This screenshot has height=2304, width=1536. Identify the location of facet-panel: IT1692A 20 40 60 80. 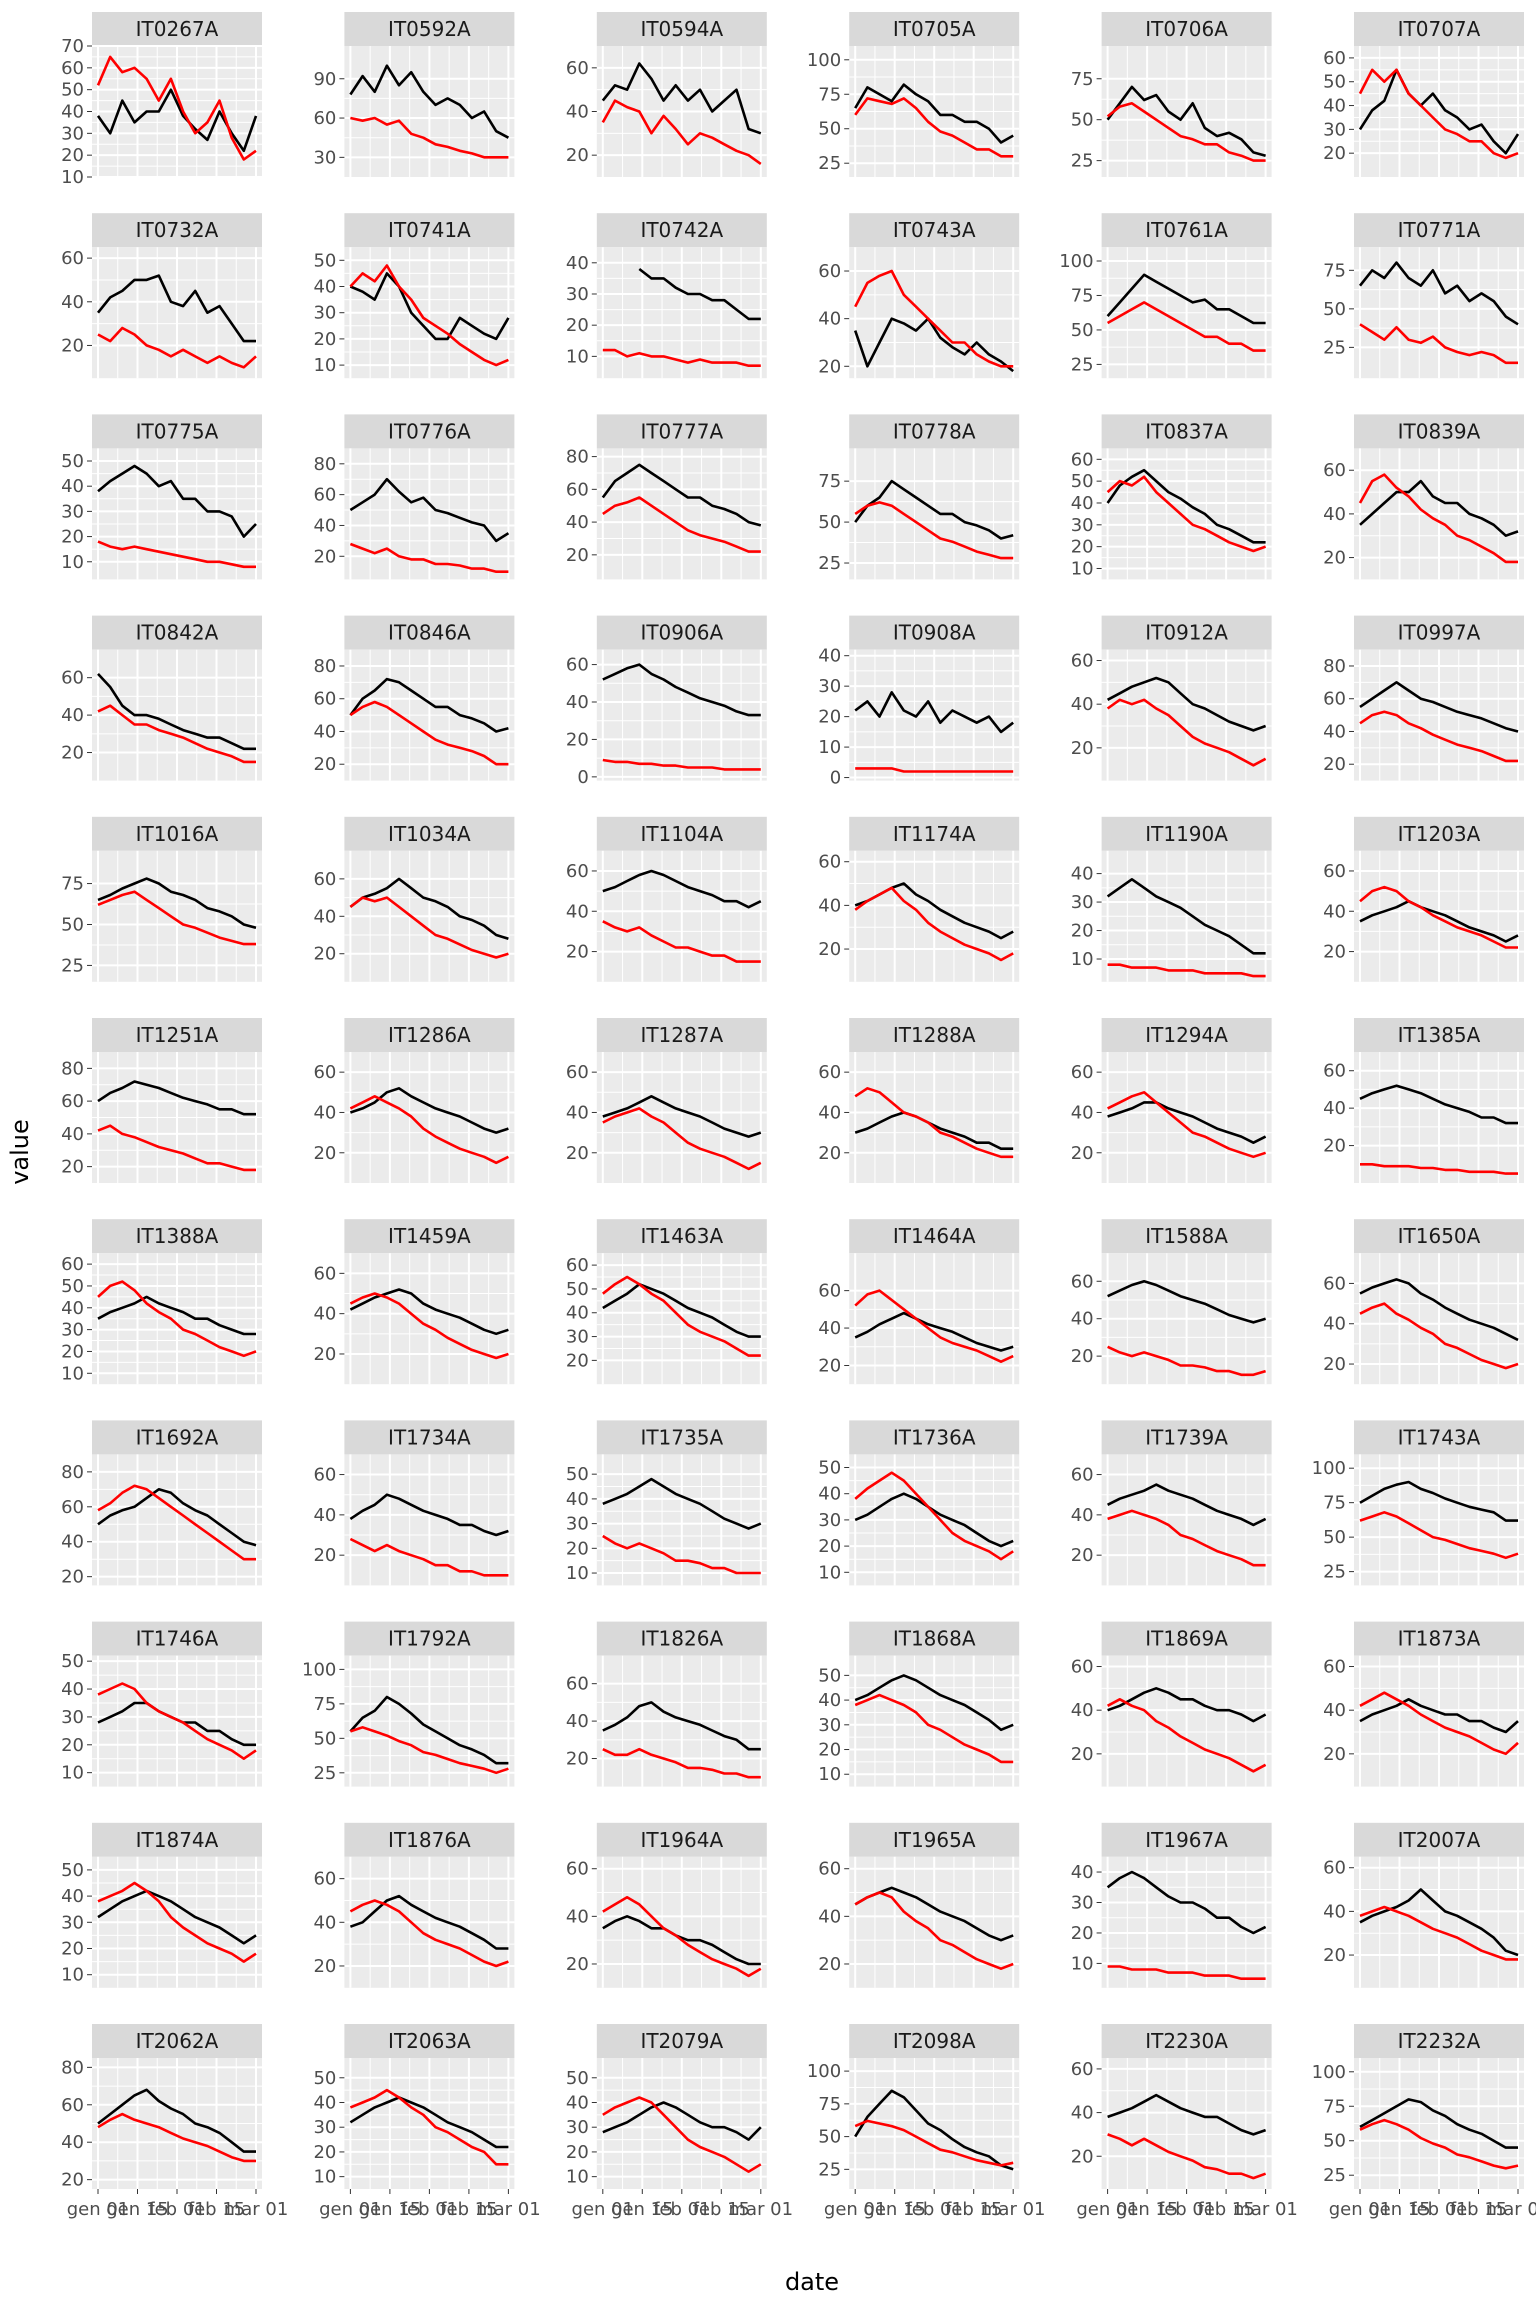
(161, 1504).